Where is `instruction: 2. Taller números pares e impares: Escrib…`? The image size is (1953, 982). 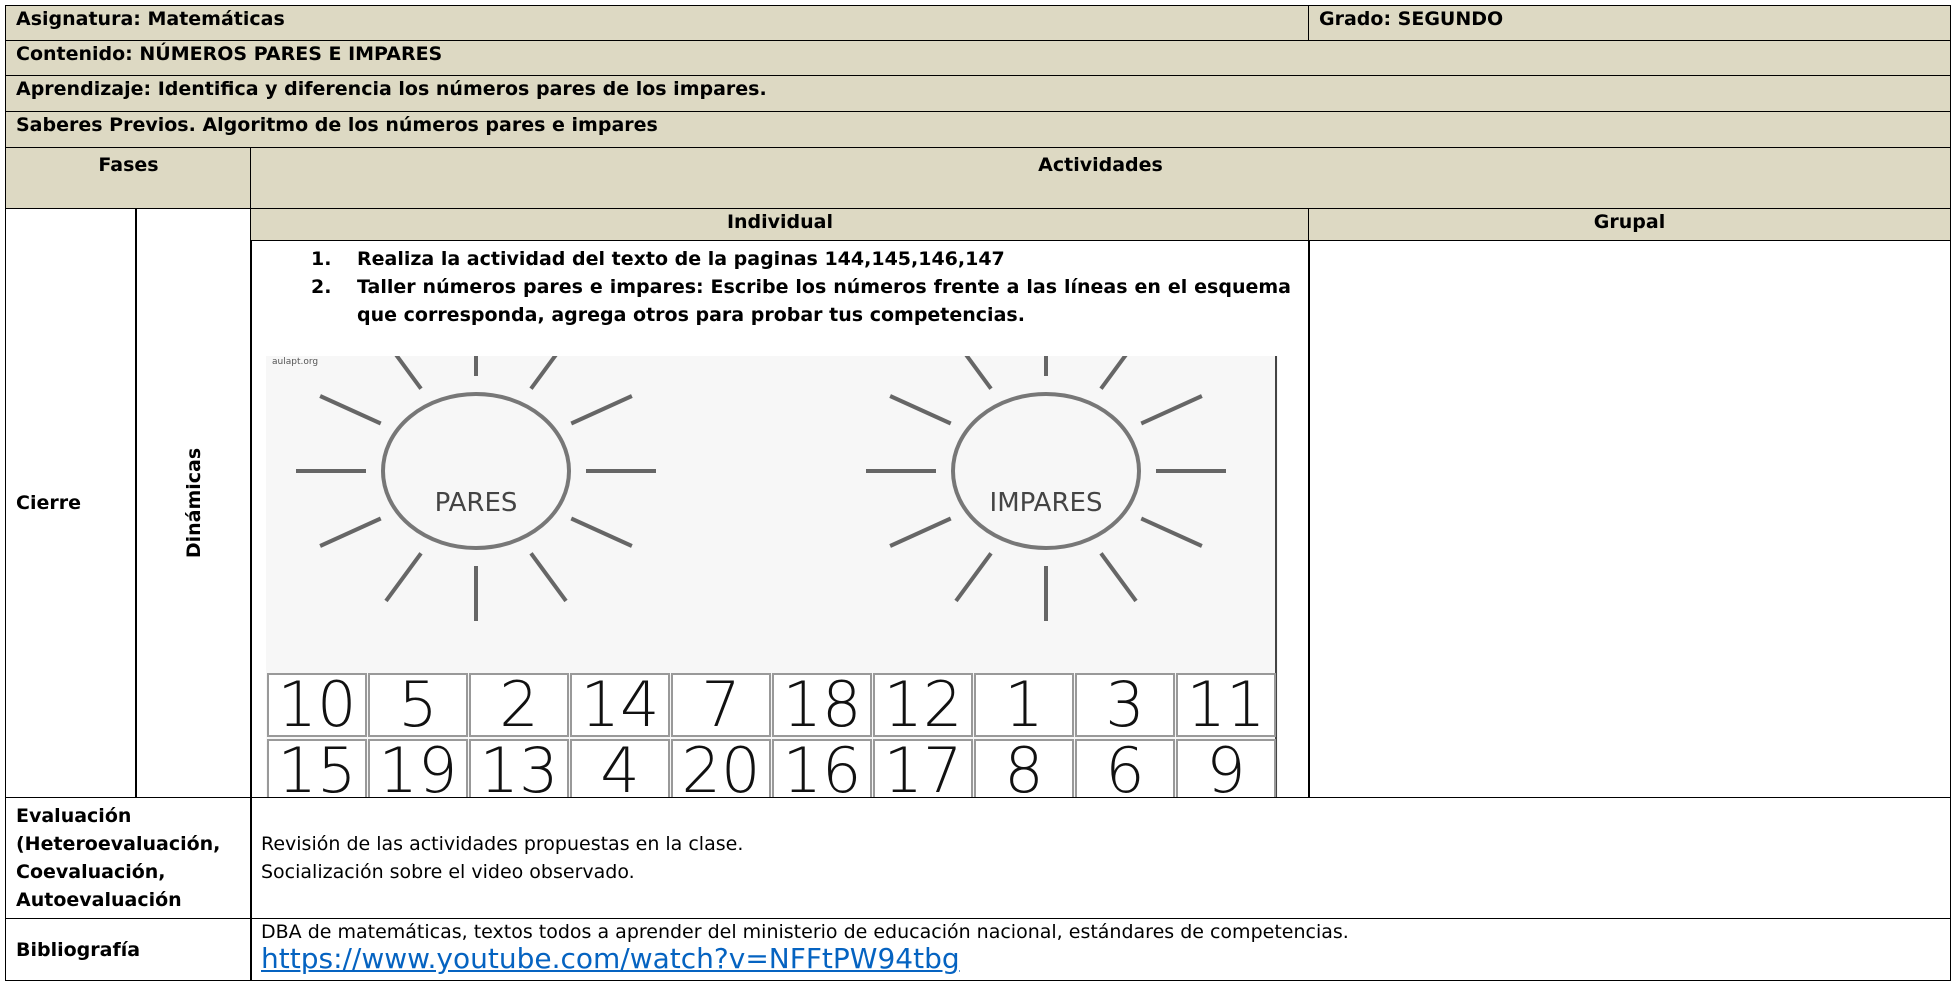 instruction: 2. Taller números pares e impares: Escrib… is located at coordinates (801, 301).